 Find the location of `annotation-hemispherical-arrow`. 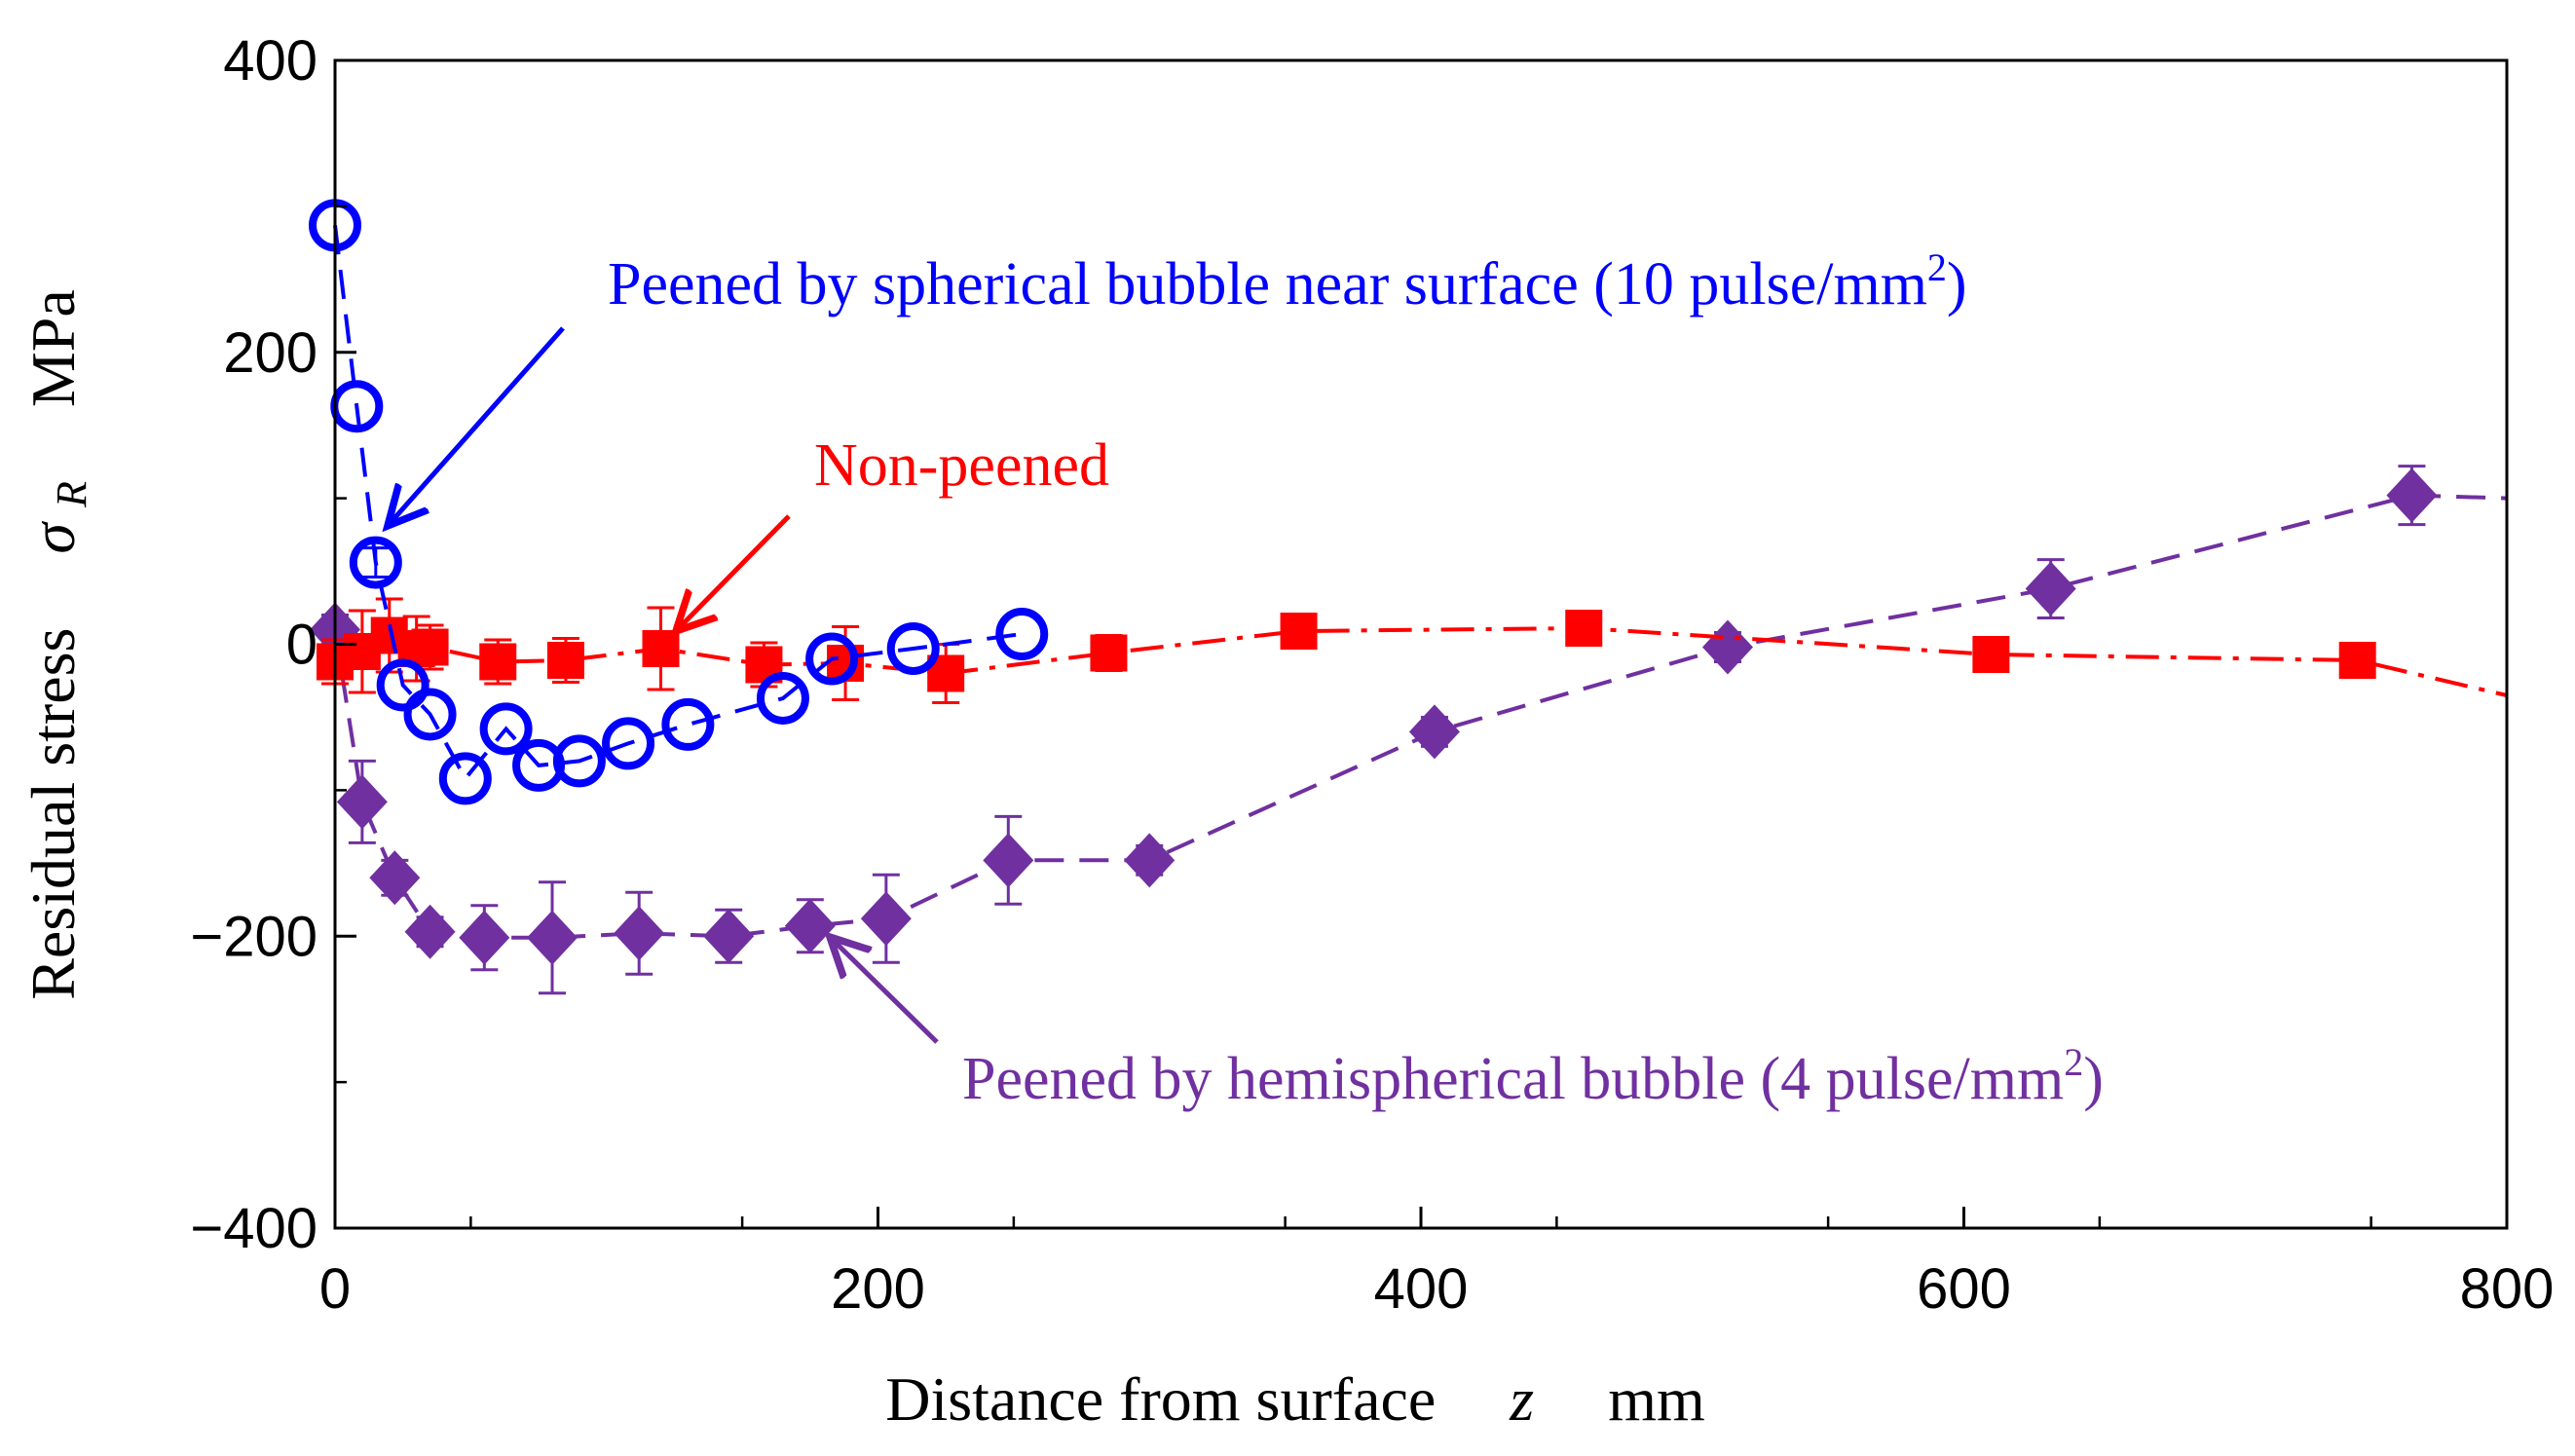

annotation-hemispherical-arrow is located at coordinates (884, 990).